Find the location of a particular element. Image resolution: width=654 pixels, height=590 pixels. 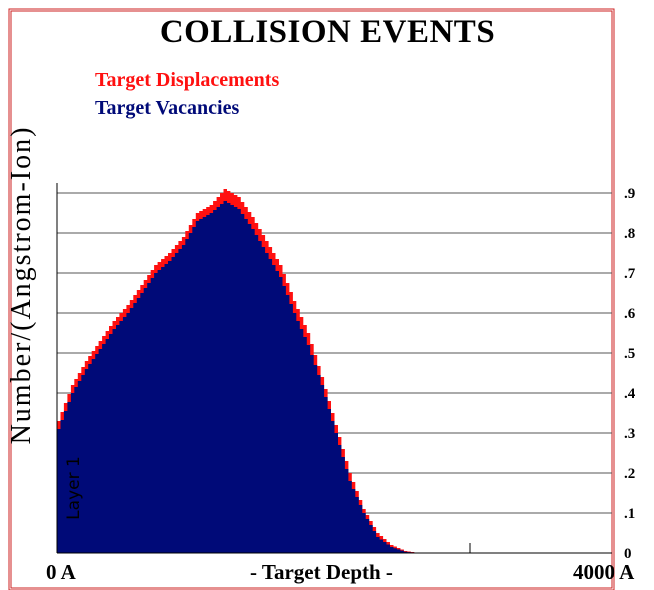

legend-entry-vacancies: Target Vacancies is located at coordinates (167, 108).